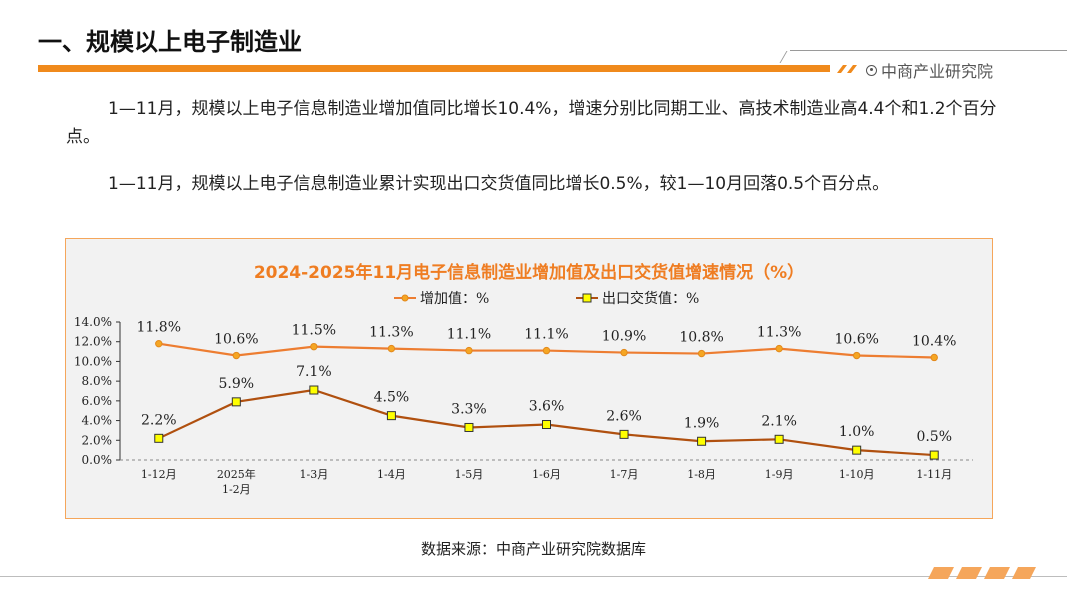 Image resolution: width=1067 pixels, height=600 pixels. What do you see at coordinates (928, 50) in the screenshot?
I see `header-gray-rule` at bounding box center [928, 50].